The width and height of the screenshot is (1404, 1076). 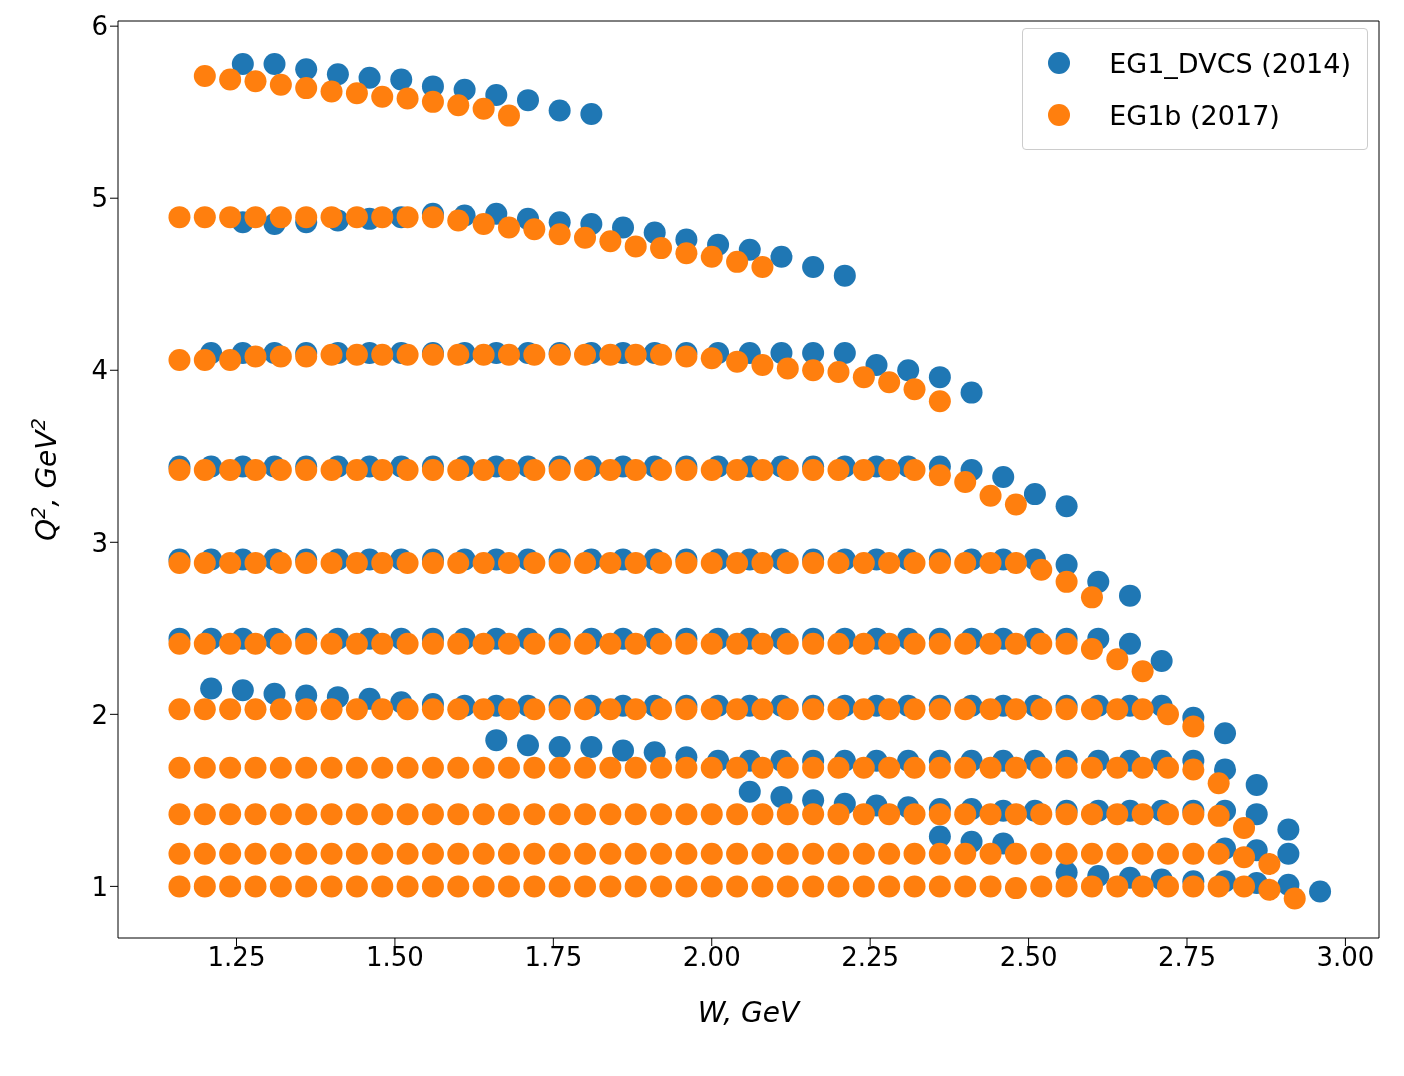 What do you see at coordinates (394, 957) in the screenshot?
I see `x-tick-label: 1.50` at bounding box center [394, 957].